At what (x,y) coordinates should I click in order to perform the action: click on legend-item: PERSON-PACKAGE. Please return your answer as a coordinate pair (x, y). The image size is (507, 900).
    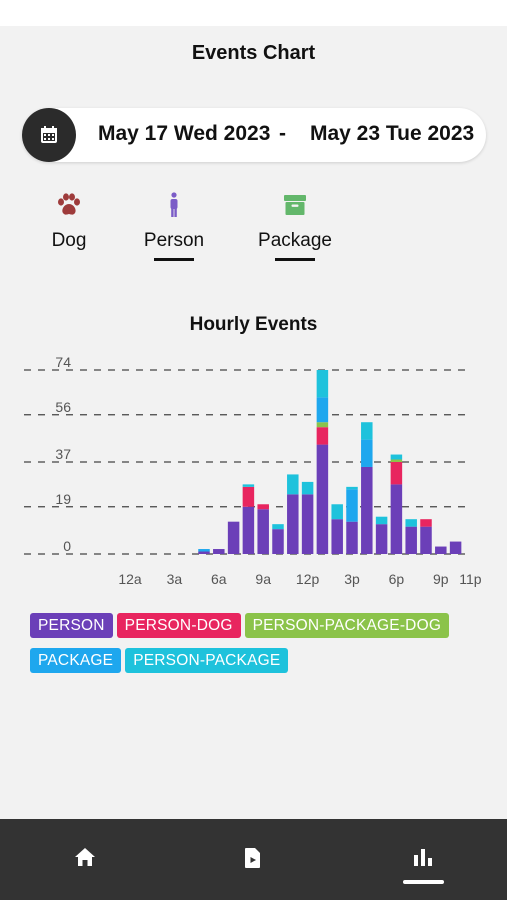
    Looking at the image, I should click on (207, 660).